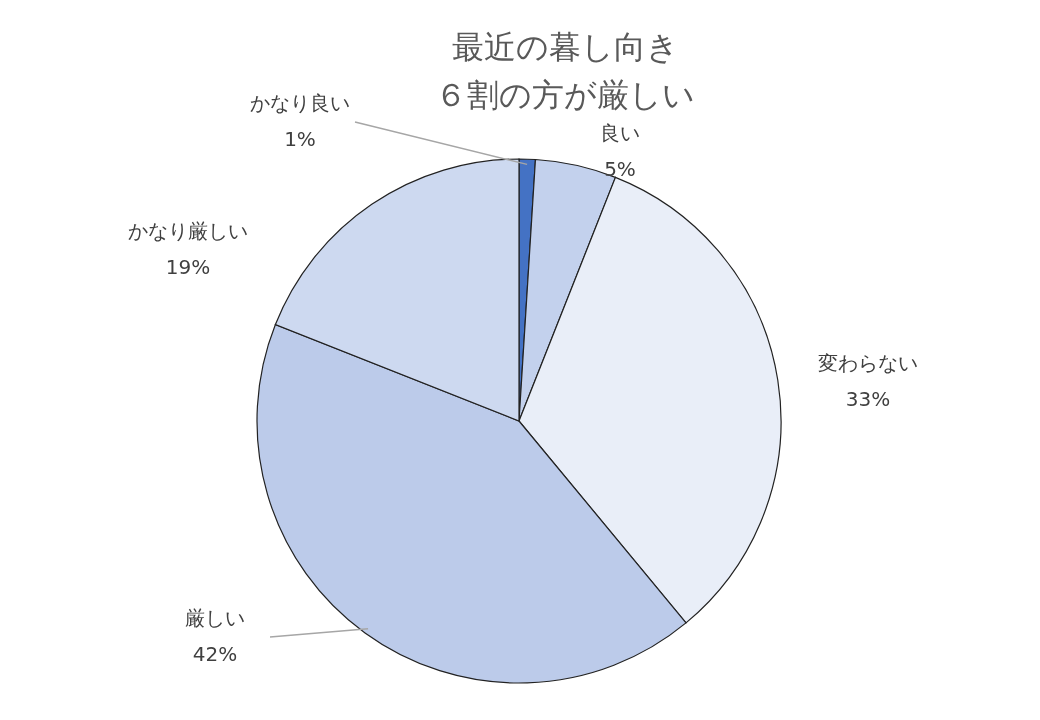  Describe the element at coordinates (868, 363) in the screenshot. I see `slice-label: 変わらない` at that location.